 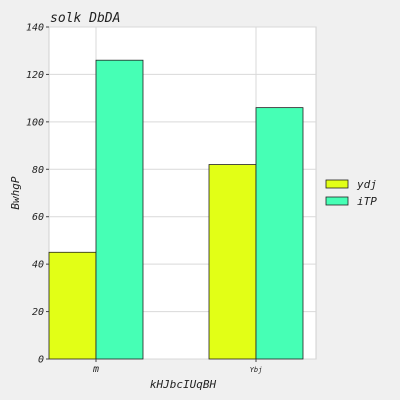 I want to click on x-tick-label: m, so click(x=95, y=369).